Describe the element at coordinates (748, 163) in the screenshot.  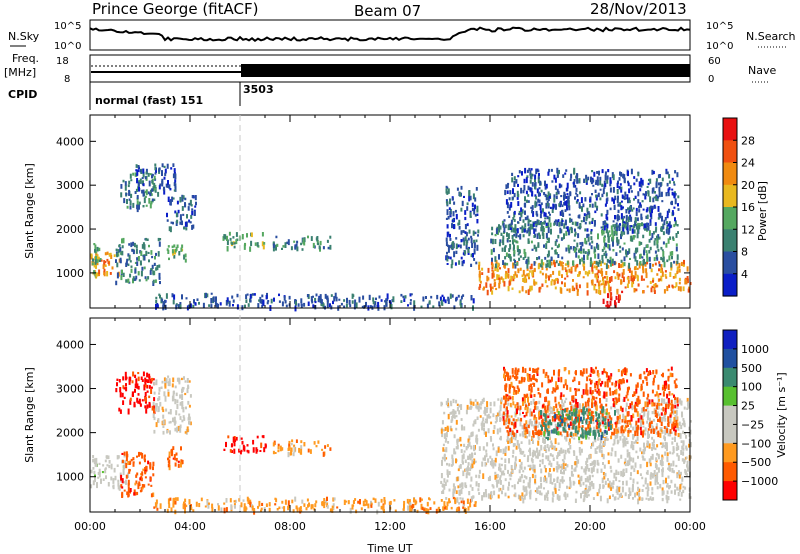
I see `colorbar-tick-label: 24` at that location.